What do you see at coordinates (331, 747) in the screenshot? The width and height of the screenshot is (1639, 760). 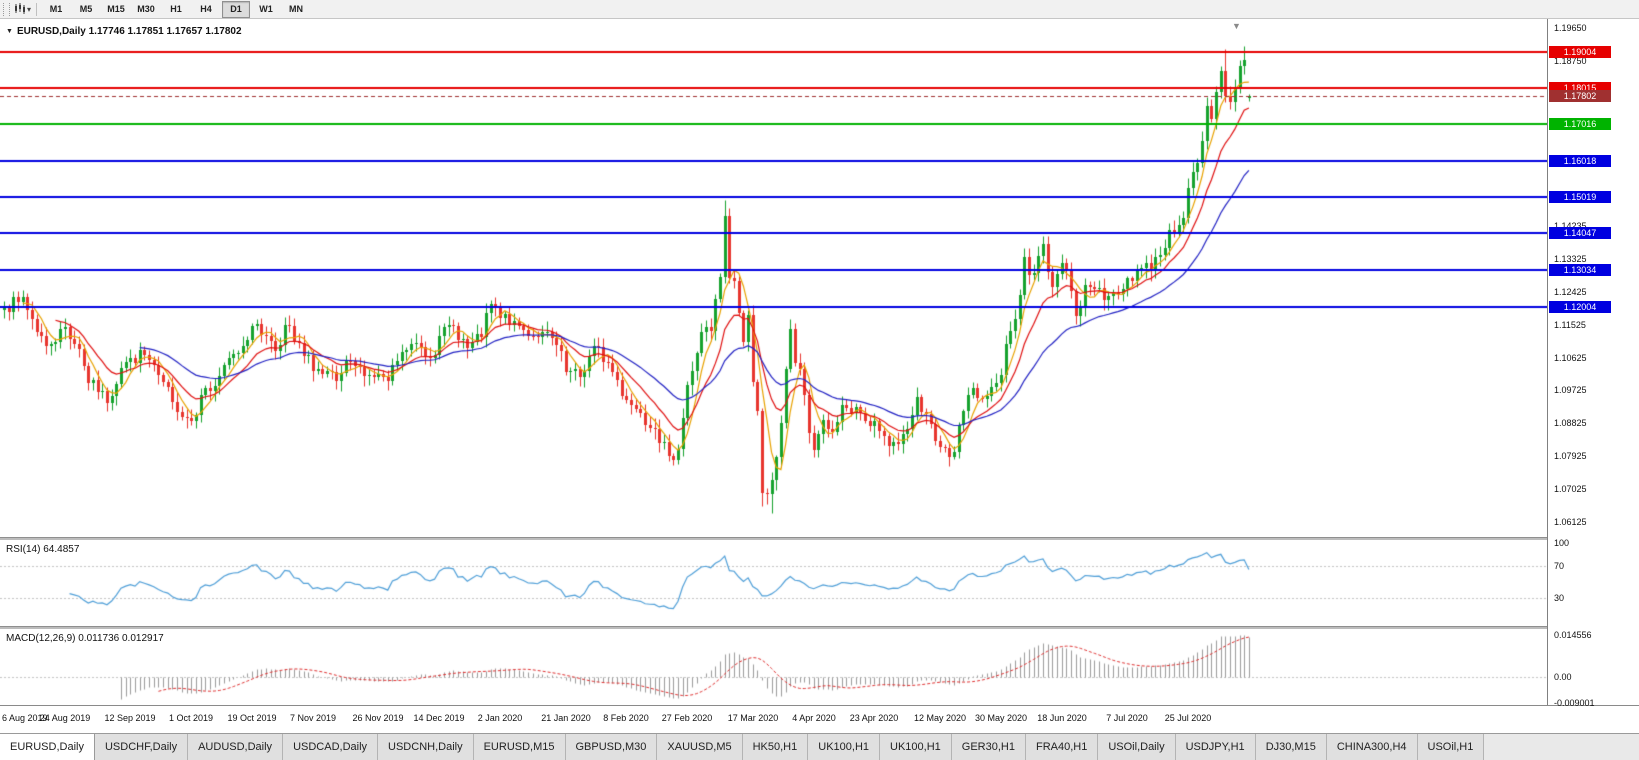 I see `chart-tab-usdcad-daily: USDCAD,Daily` at bounding box center [331, 747].